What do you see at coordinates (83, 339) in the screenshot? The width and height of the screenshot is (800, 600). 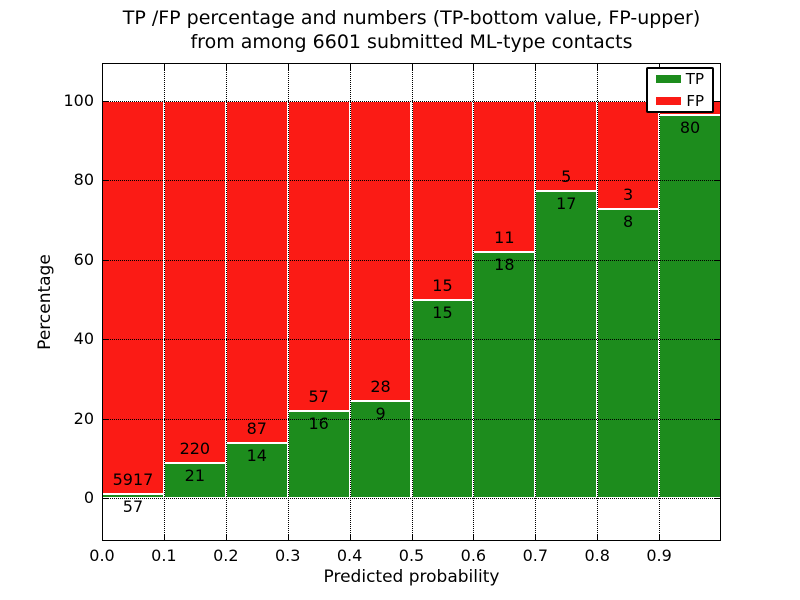 I see `y-tick-label: 40` at bounding box center [83, 339].